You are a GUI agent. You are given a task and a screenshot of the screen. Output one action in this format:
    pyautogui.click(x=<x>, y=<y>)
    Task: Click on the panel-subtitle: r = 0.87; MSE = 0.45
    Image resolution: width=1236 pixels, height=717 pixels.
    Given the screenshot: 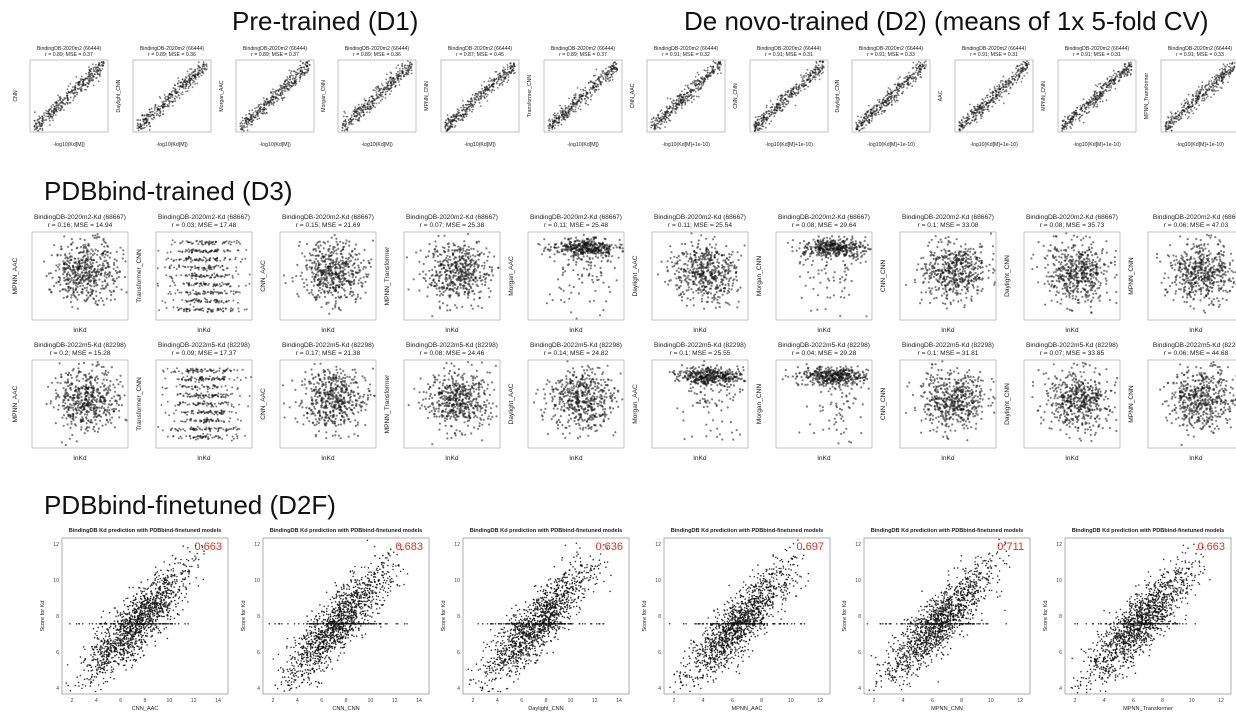 What is the action you would take?
    pyautogui.click(x=480, y=55)
    